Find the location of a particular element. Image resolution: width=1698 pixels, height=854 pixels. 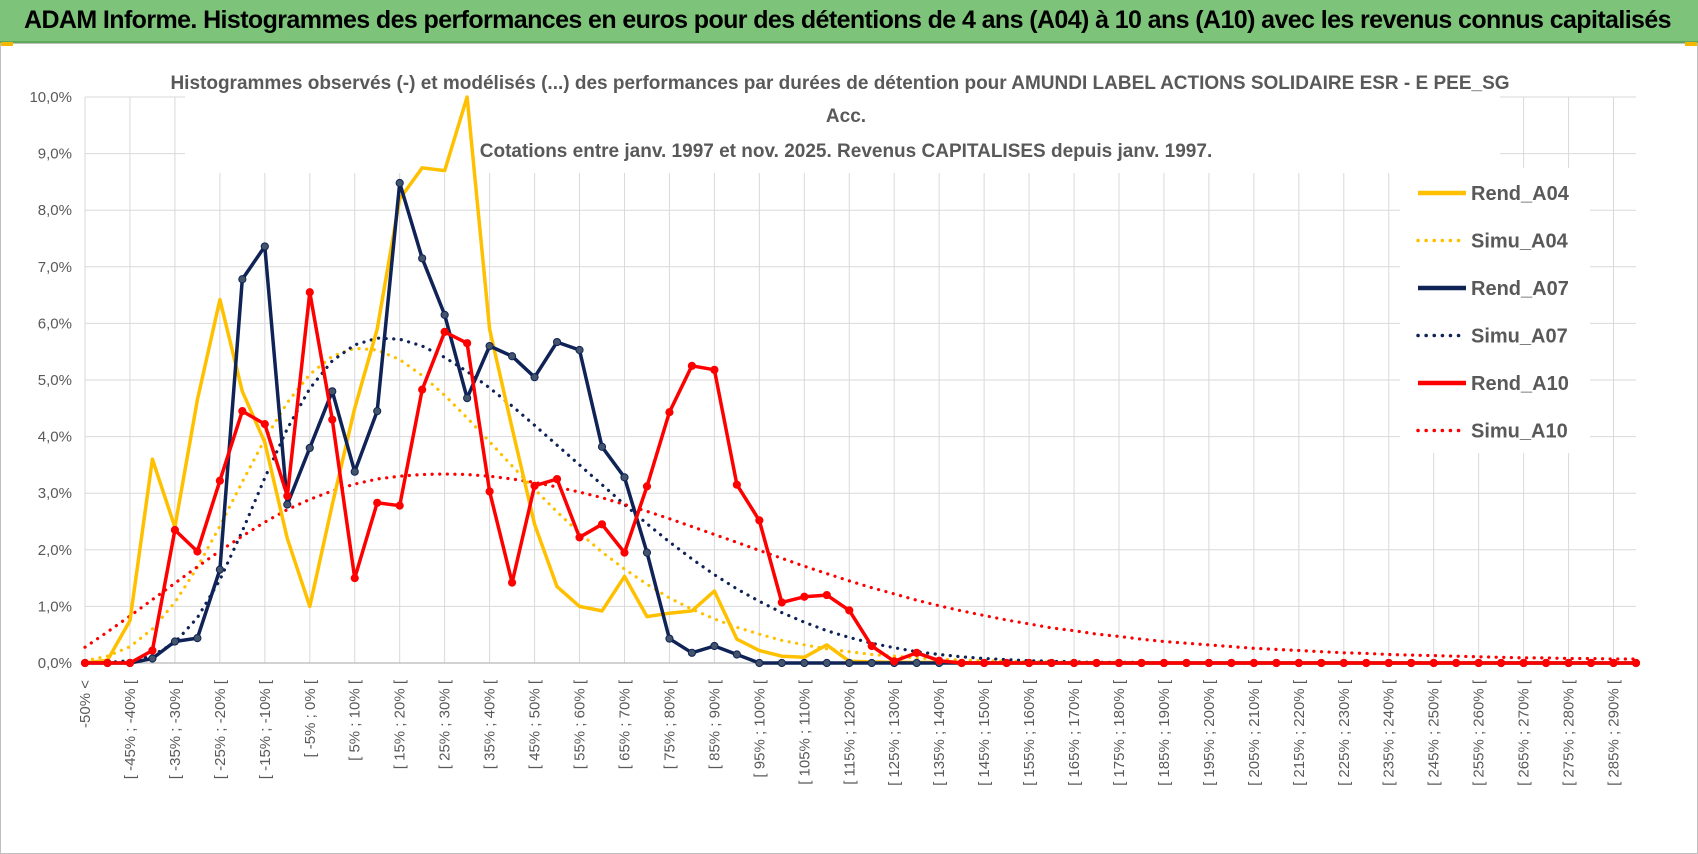

x-tick-label: [ 195% ; 200% [ is located at coordinates (1209, 732).